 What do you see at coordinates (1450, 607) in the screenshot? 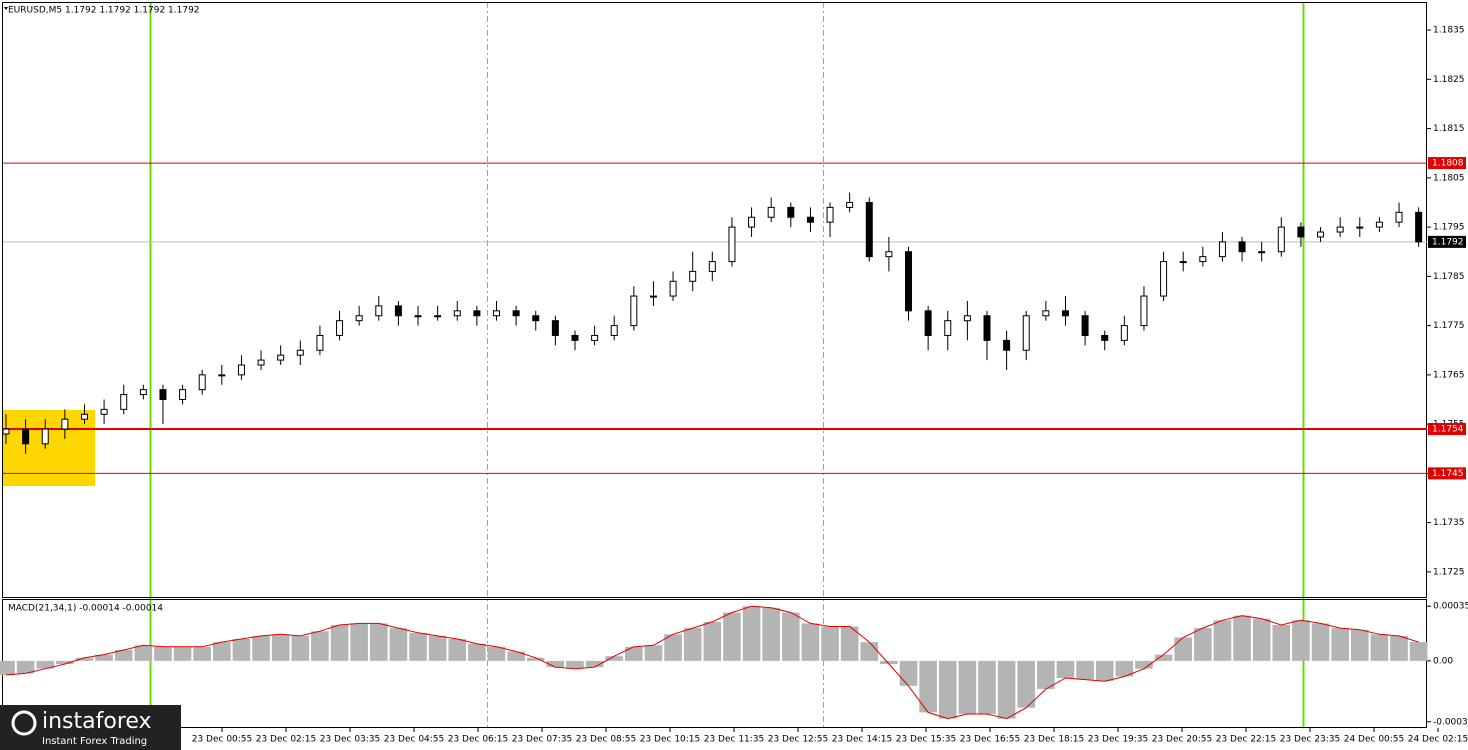
I see `y2-tick-label: 0.00035` at bounding box center [1450, 607].